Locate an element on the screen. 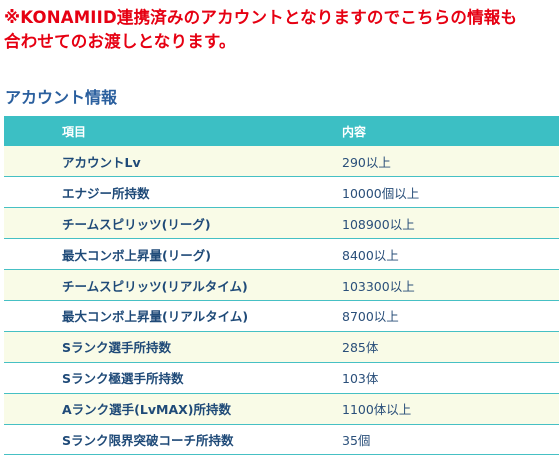 The image size is (559, 468). table-header-row: 項目 内容 is located at coordinates (281, 131).